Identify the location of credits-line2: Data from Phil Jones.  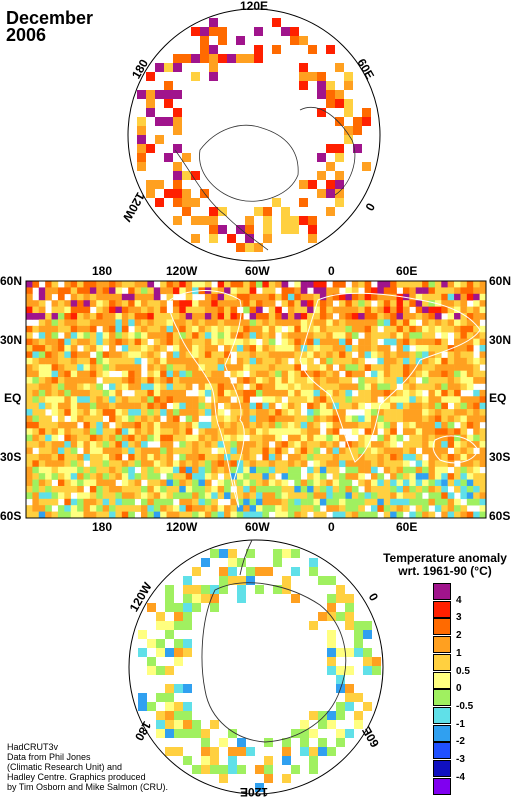
(49, 757).